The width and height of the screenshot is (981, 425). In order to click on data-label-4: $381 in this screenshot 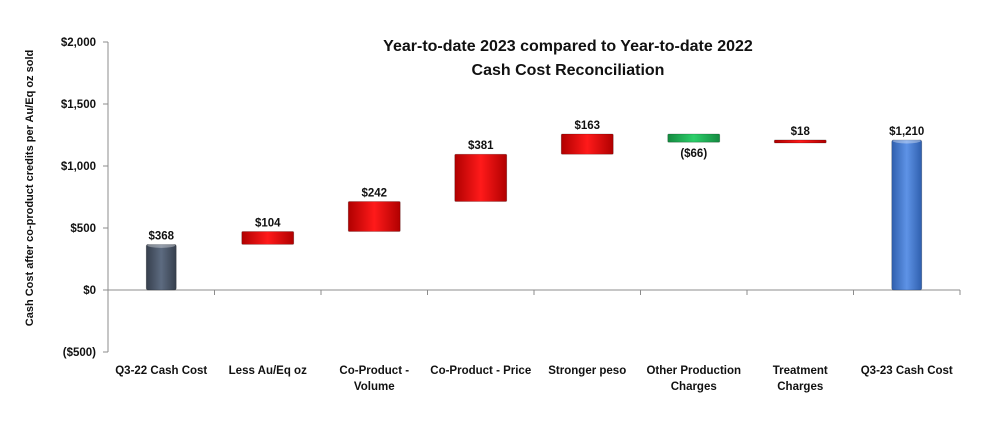, I will do `click(481, 146)`.